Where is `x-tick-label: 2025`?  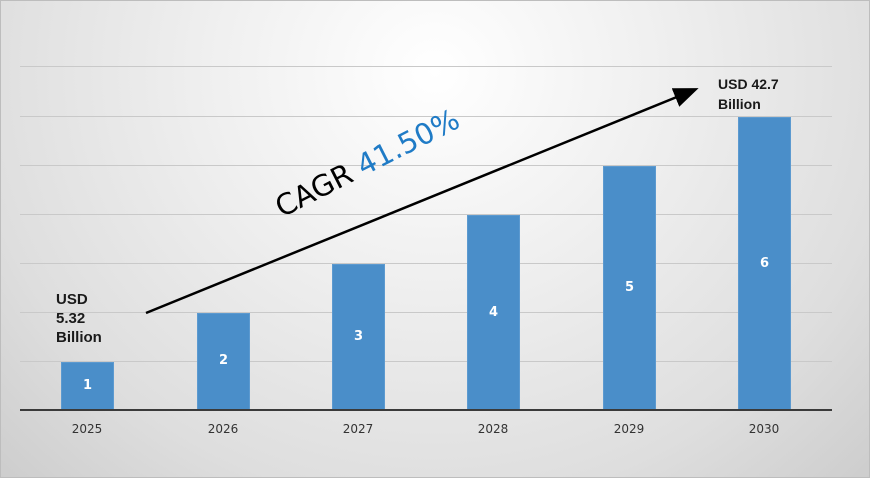 x-tick-label: 2025 is located at coordinates (87, 429).